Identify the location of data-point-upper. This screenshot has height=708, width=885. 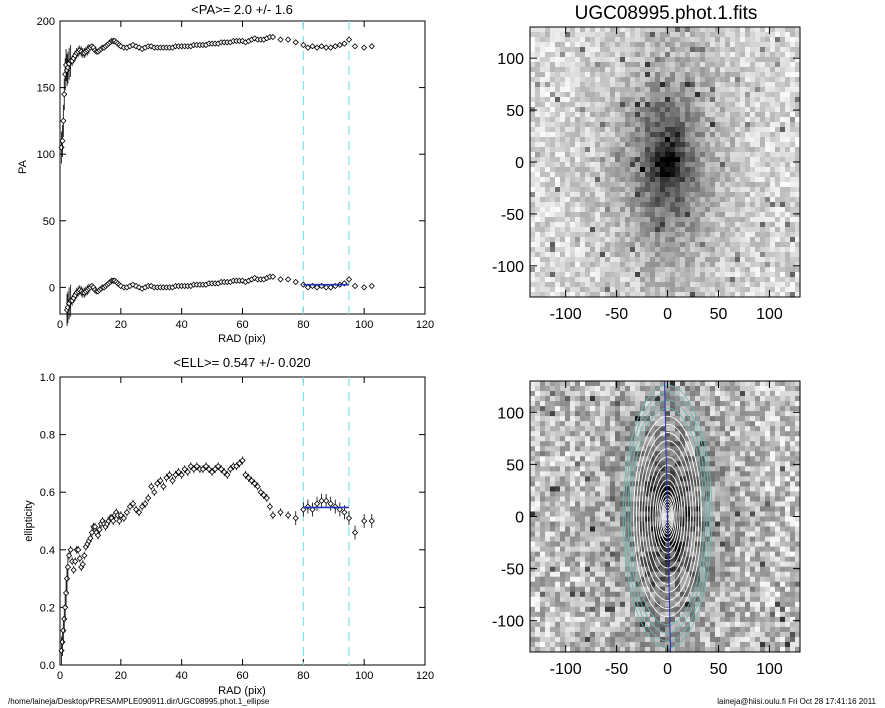
(312, 46).